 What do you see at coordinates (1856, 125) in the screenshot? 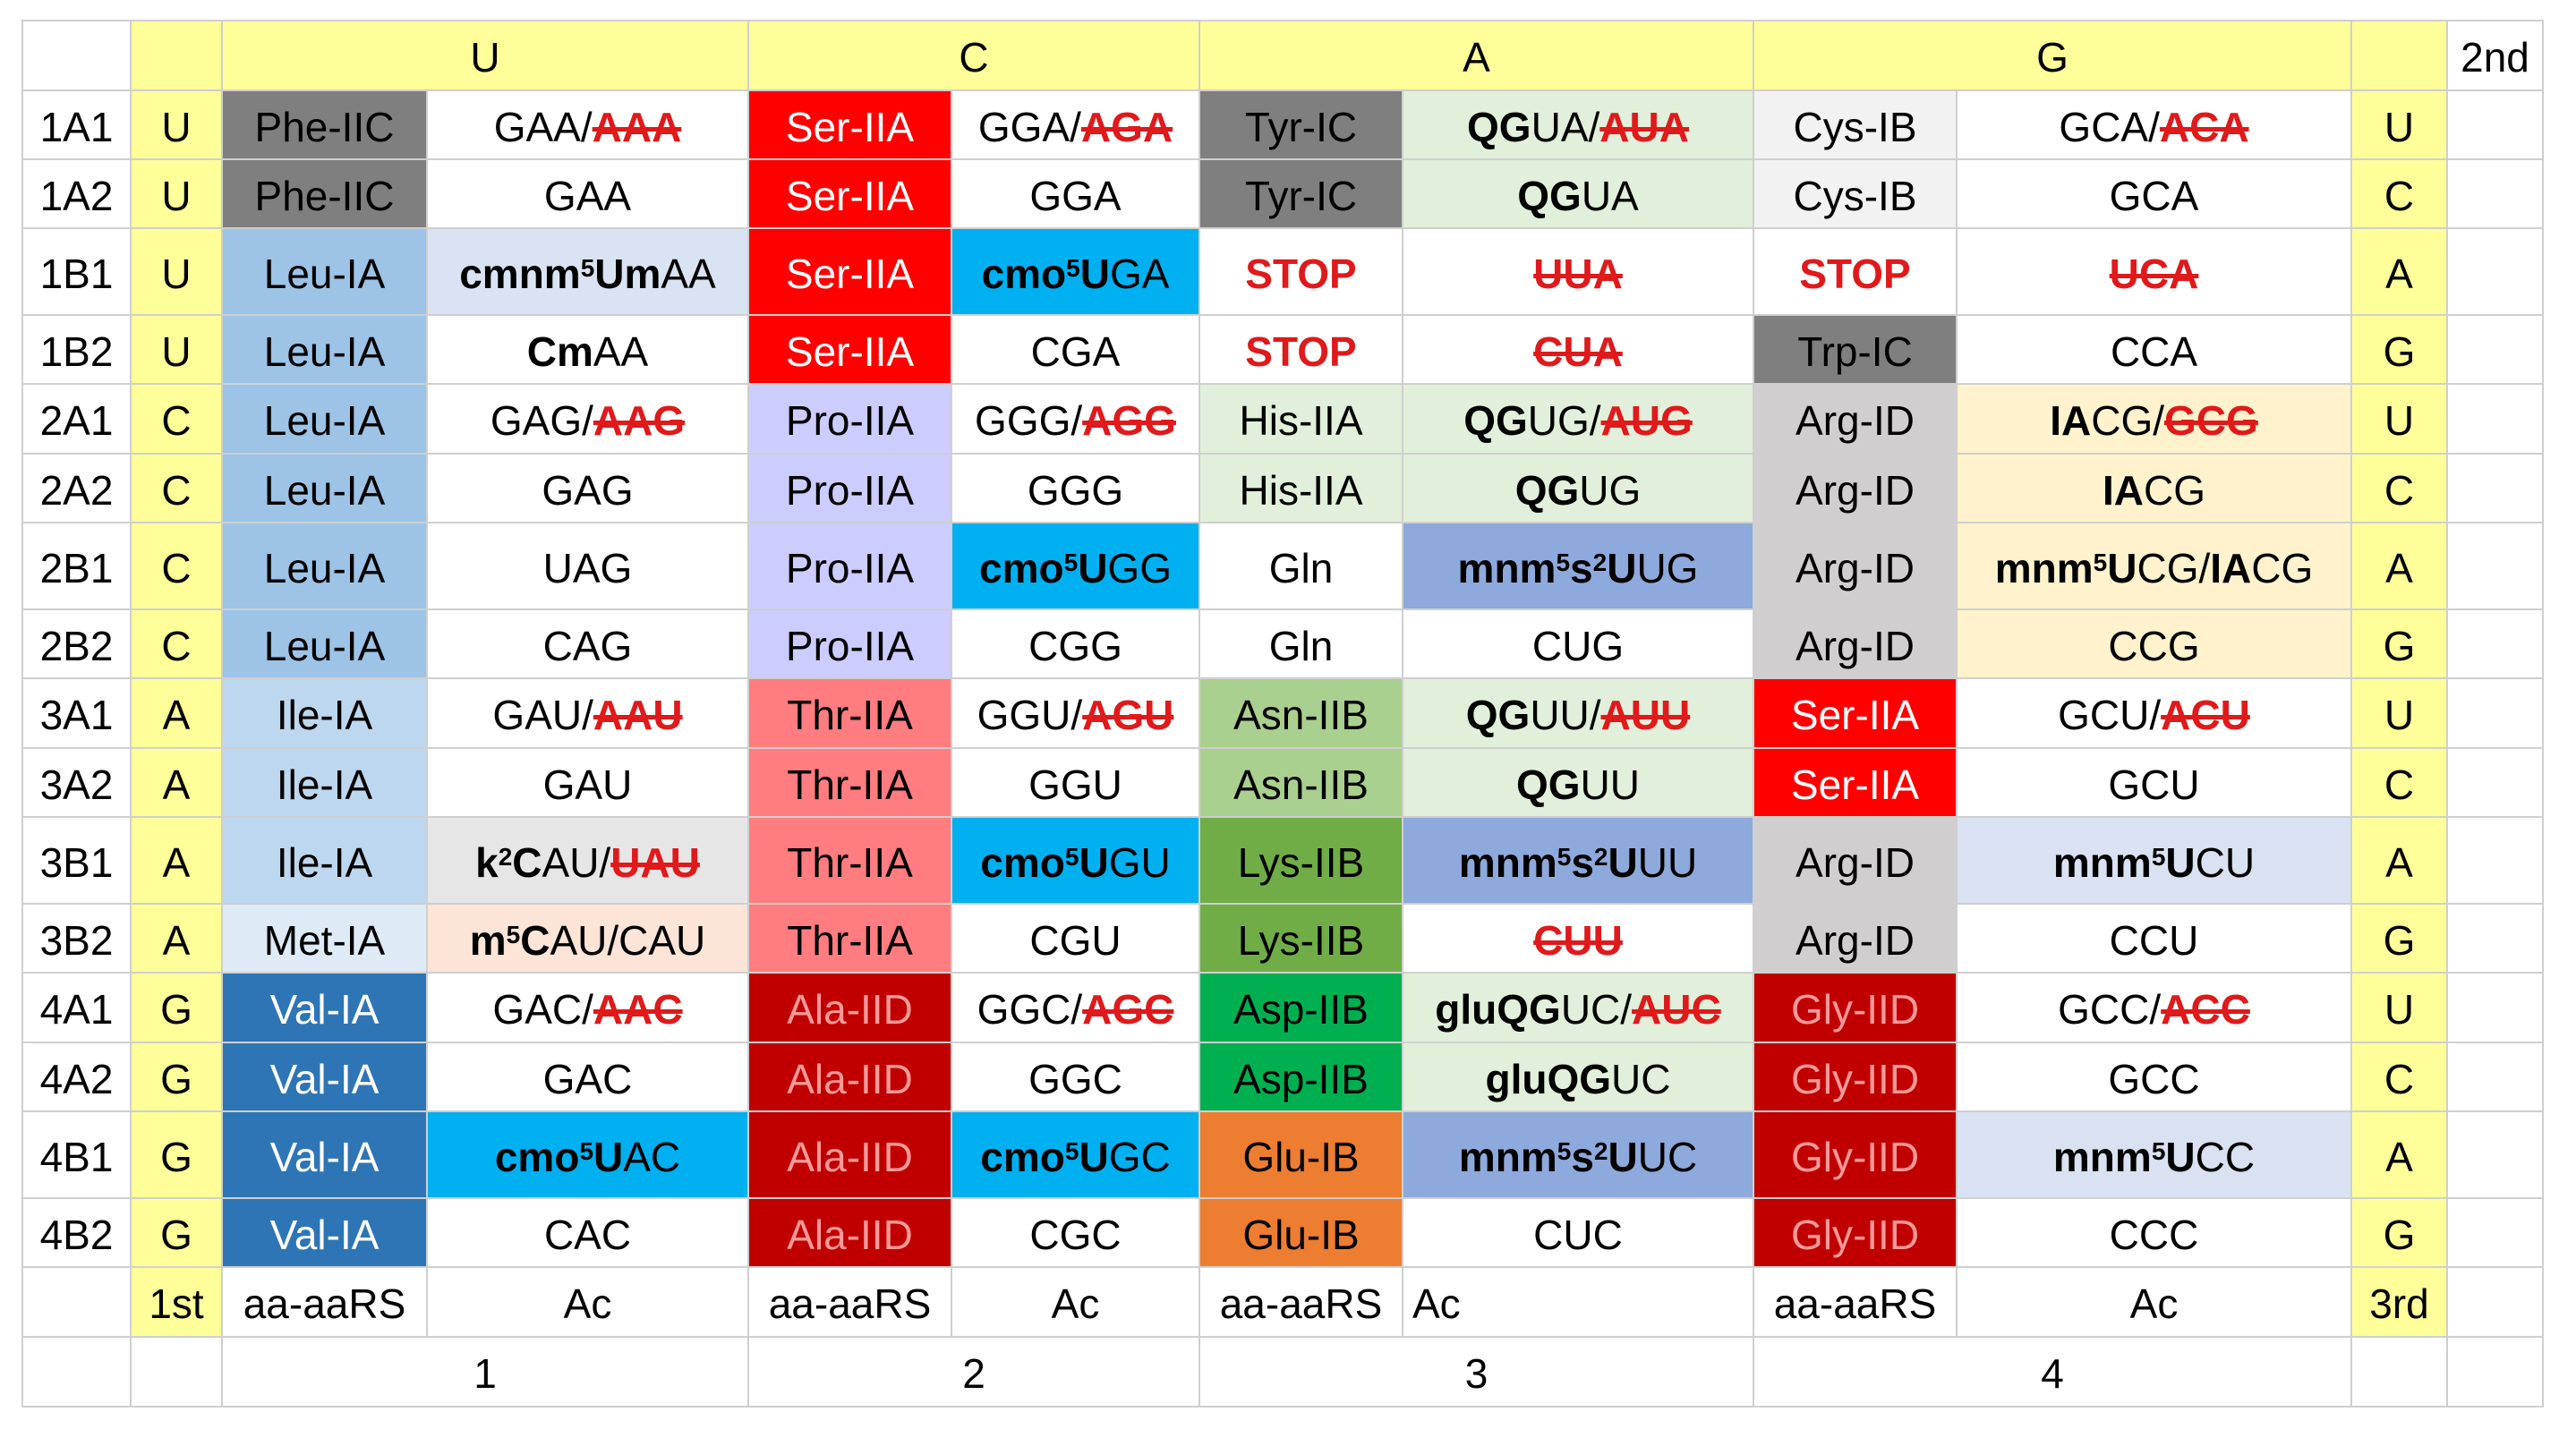
I see `aminoacid-cell: Cys-IB` at bounding box center [1856, 125].